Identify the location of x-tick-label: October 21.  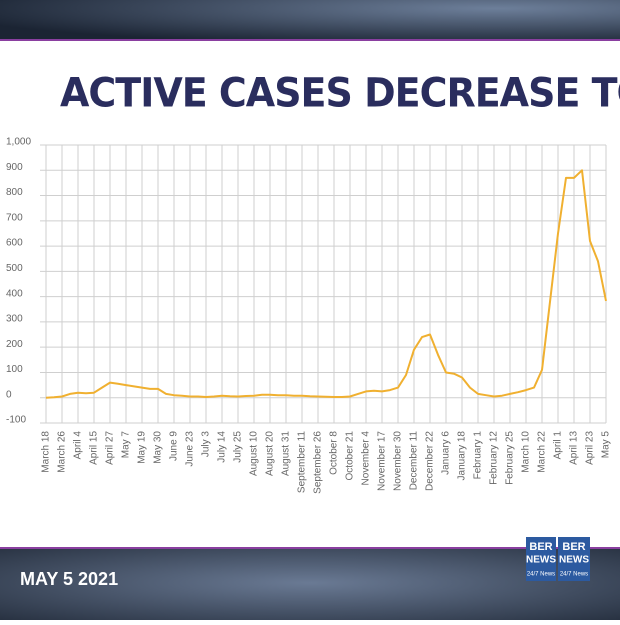
(350, 456).